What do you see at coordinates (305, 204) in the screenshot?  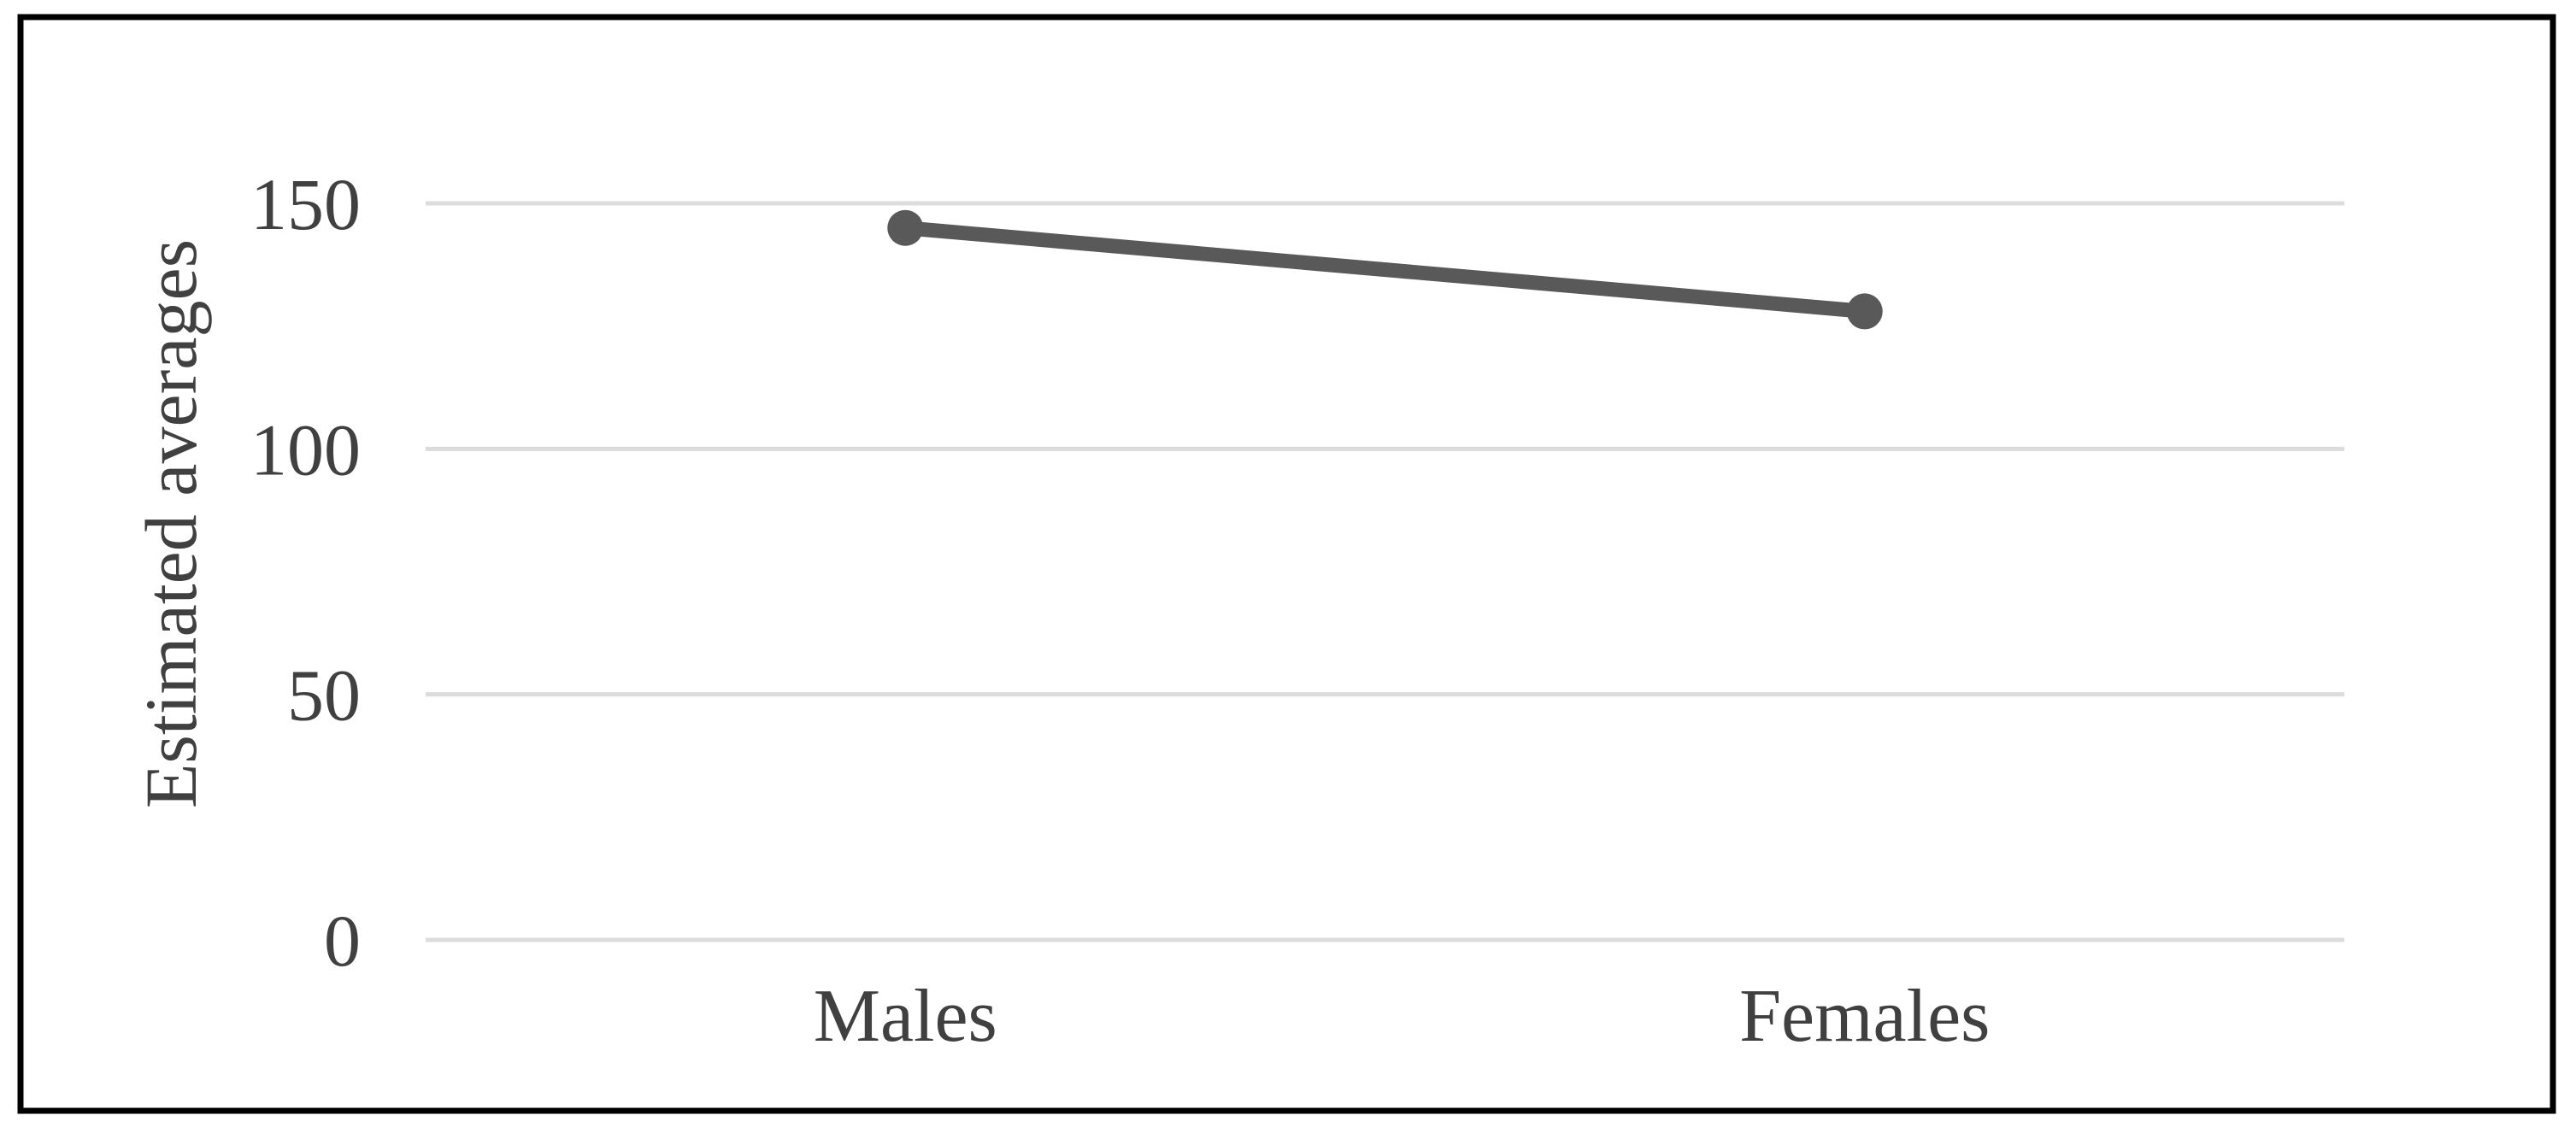 I see `y-tick-label-150: 150` at bounding box center [305, 204].